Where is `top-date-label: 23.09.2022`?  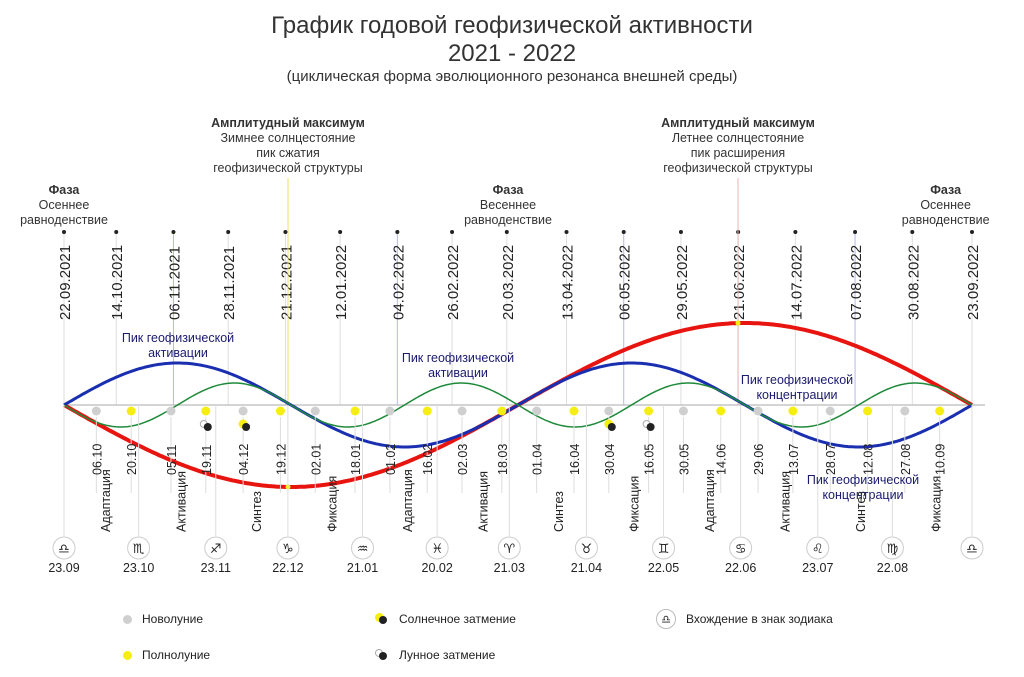
top-date-label: 23.09.2022 is located at coordinates (973, 282).